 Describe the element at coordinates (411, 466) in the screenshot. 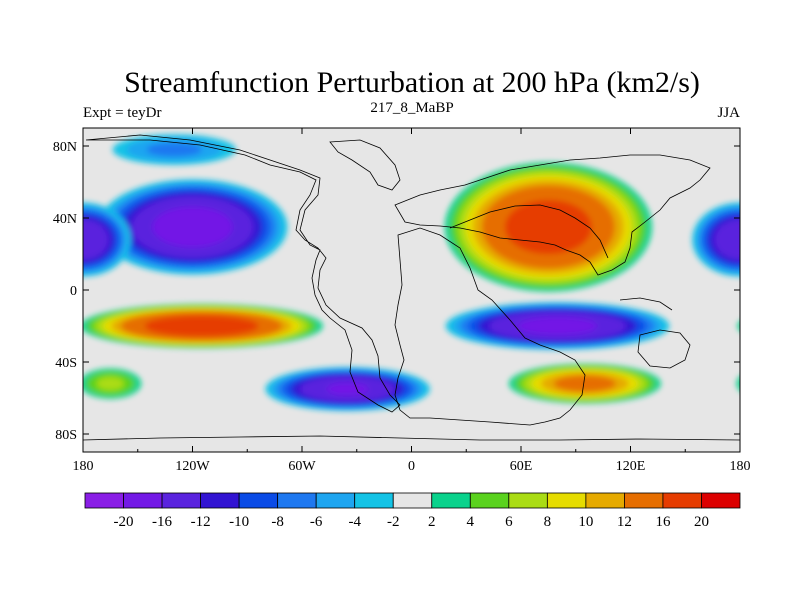

I see `x-tick-label: 0` at that location.